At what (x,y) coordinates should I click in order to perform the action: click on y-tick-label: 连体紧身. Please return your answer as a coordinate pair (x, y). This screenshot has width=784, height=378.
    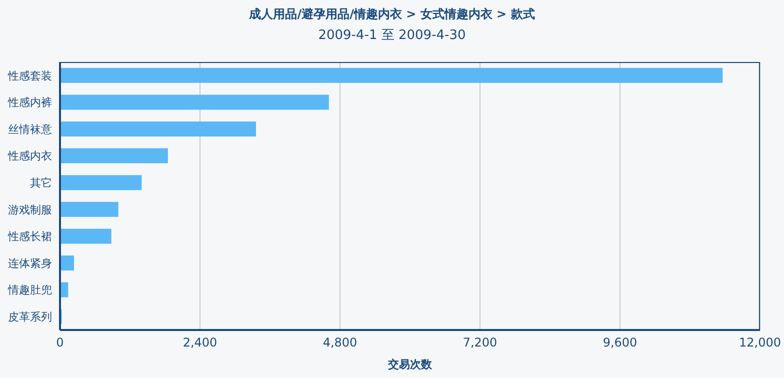
    Looking at the image, I should click on (30, 263).